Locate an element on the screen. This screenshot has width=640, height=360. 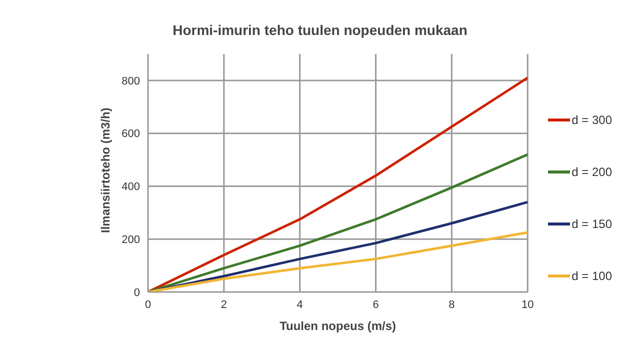
legend-label: d = 100 is located at coordinates (592, 276).